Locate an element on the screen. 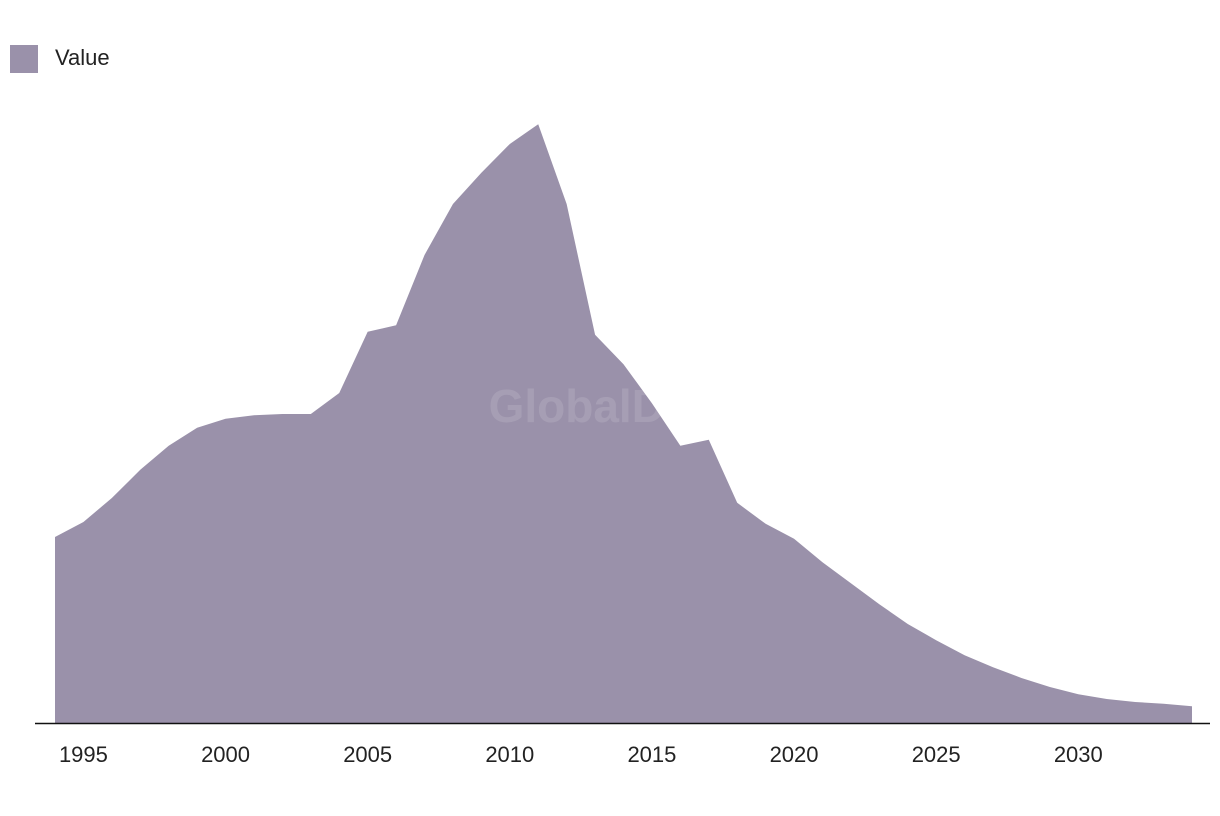 The width and height of the screenshot is (1220, 816). watermark: GlobalData is located at coordinates (610, 406).